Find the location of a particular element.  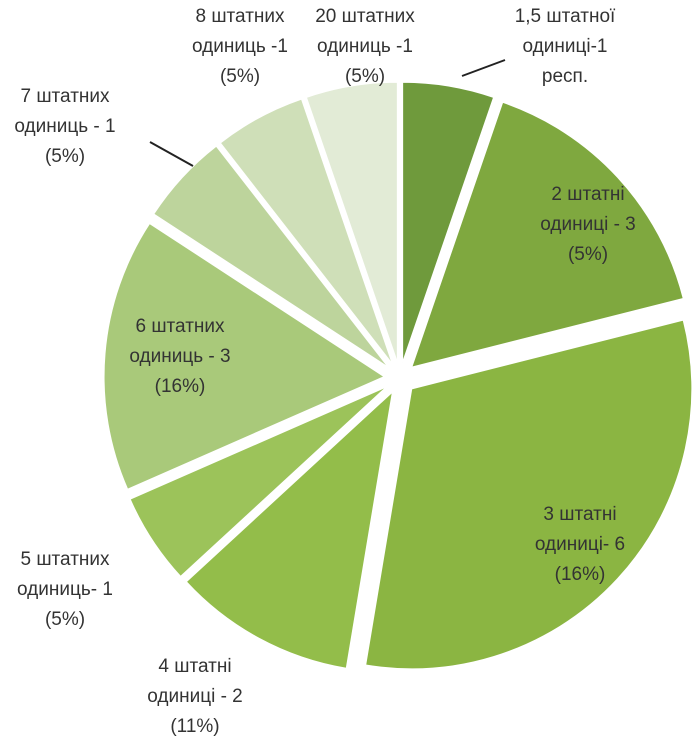

label-line: 1,5 штатної is located at coordinates (565, 16).